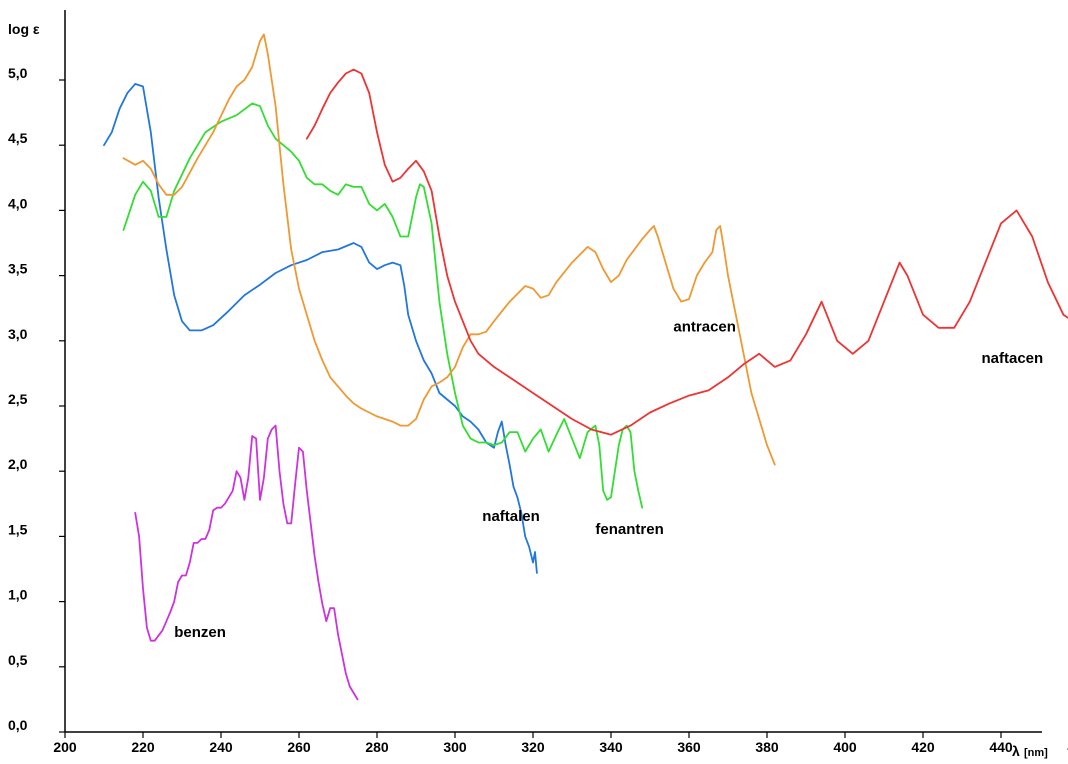 This screenshot has width=1068, height=764. What do you see at coordinates (533, 747) in the screenshot?
I see `x-tick-label: 320` at bounding box center [533, 747].